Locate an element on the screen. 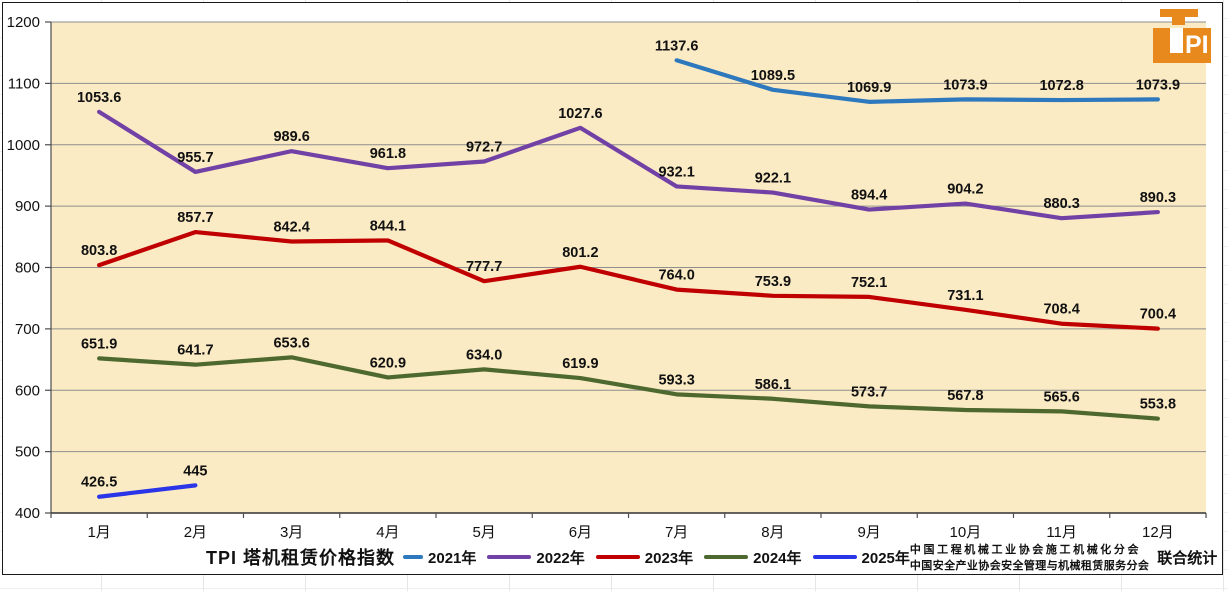 The width and height of the screenshot is (1228, 591). legend-label: 2021年 is located at coordinates (452, 558).